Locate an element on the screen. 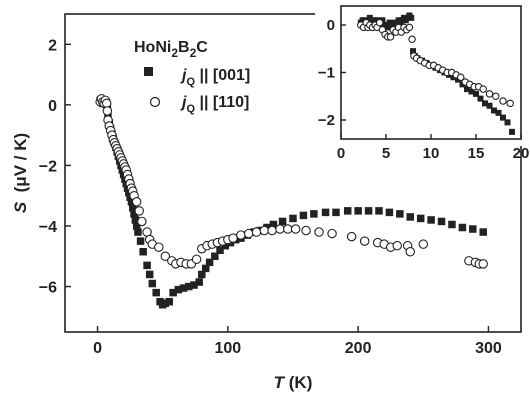 Image resolution: width=530 pixels, height=397 pixels. inset-x-ticks: 0 5 10 15 20 is located at coordinates (433, 148).